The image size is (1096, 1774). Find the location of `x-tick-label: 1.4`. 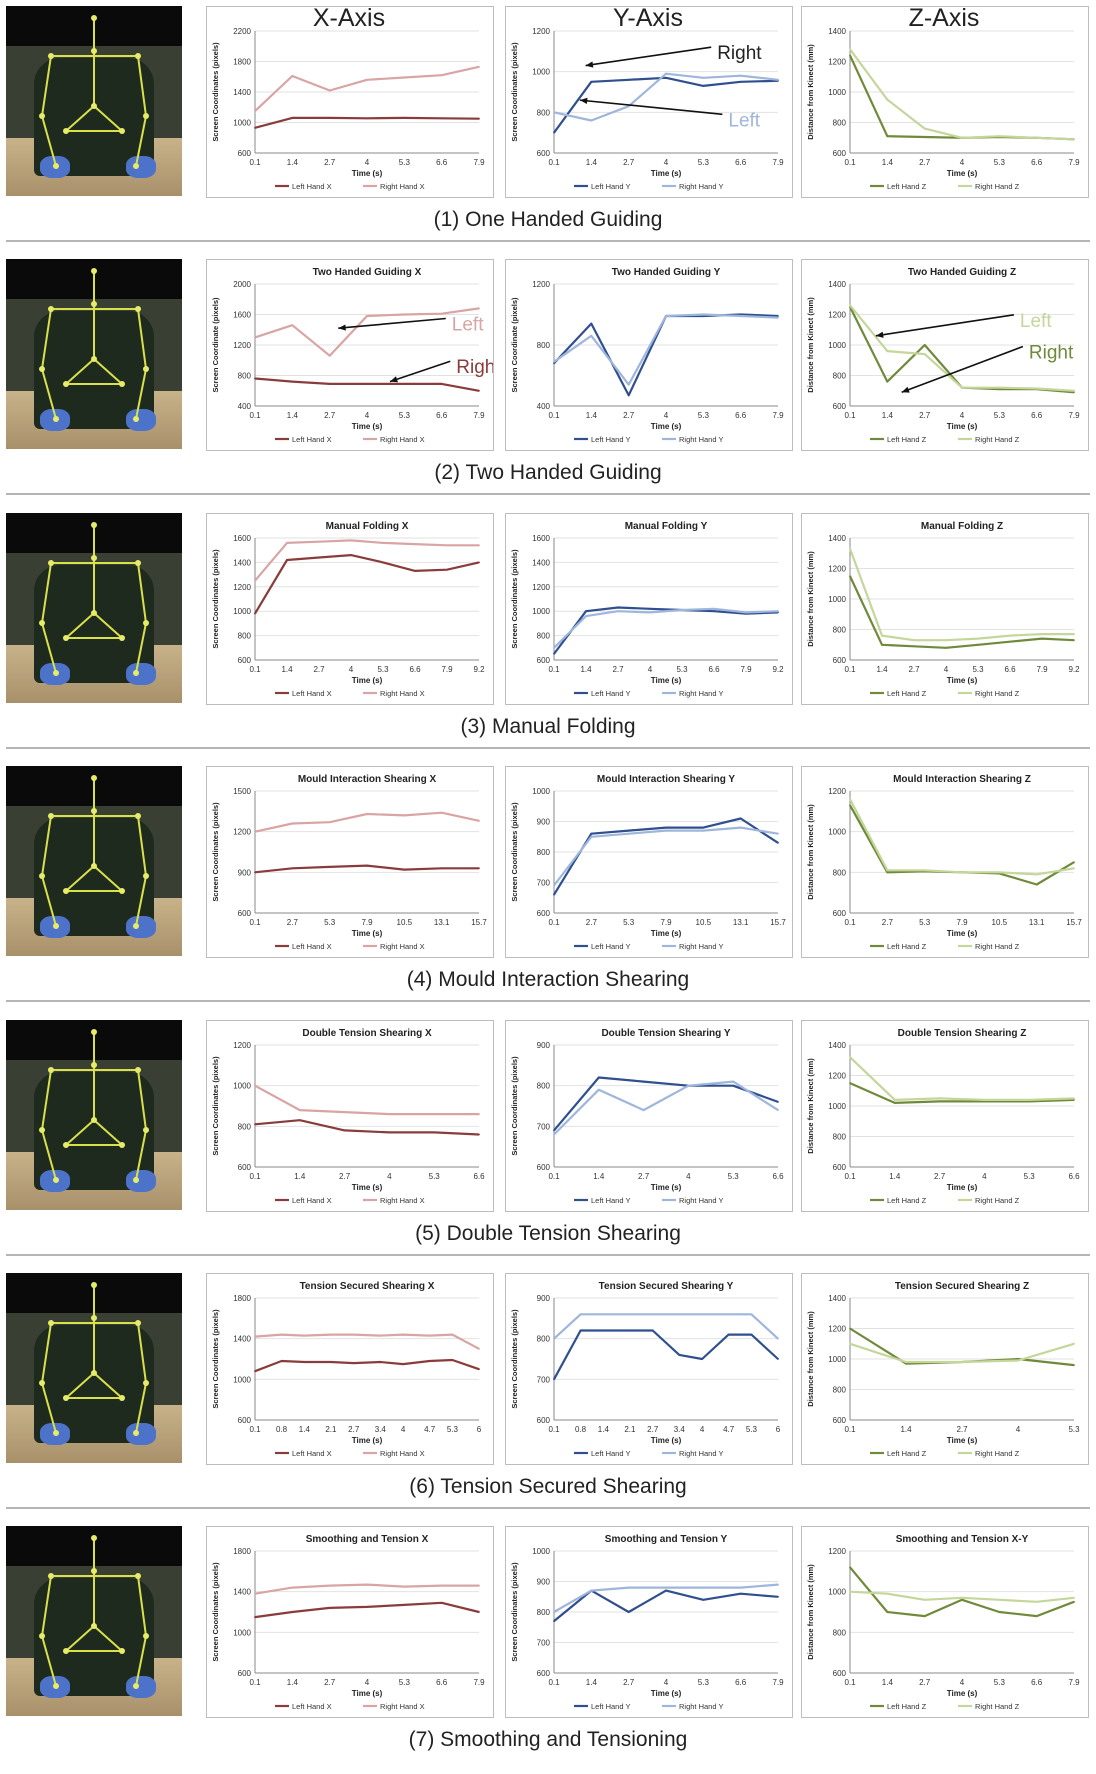

x-tick-label: 1.4 is located at coordinates (592, 162).